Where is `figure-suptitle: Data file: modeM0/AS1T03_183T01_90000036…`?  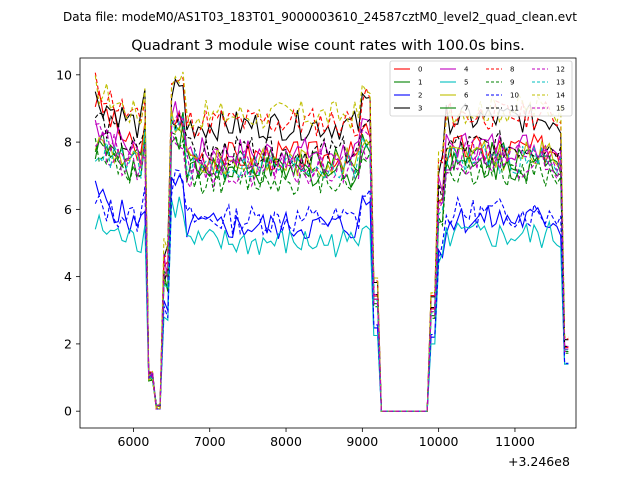 figure-suptitle: Data file: modeM0/AS1T03_183T01_90000036… is located at coordinates (320, 17).